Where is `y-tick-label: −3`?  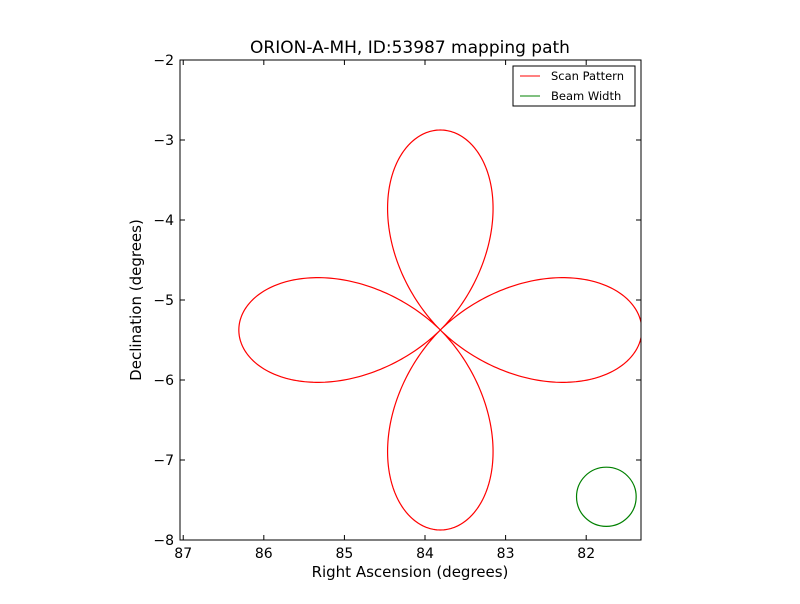 y-tick-label: −3 is located at coordinates (163, 141).